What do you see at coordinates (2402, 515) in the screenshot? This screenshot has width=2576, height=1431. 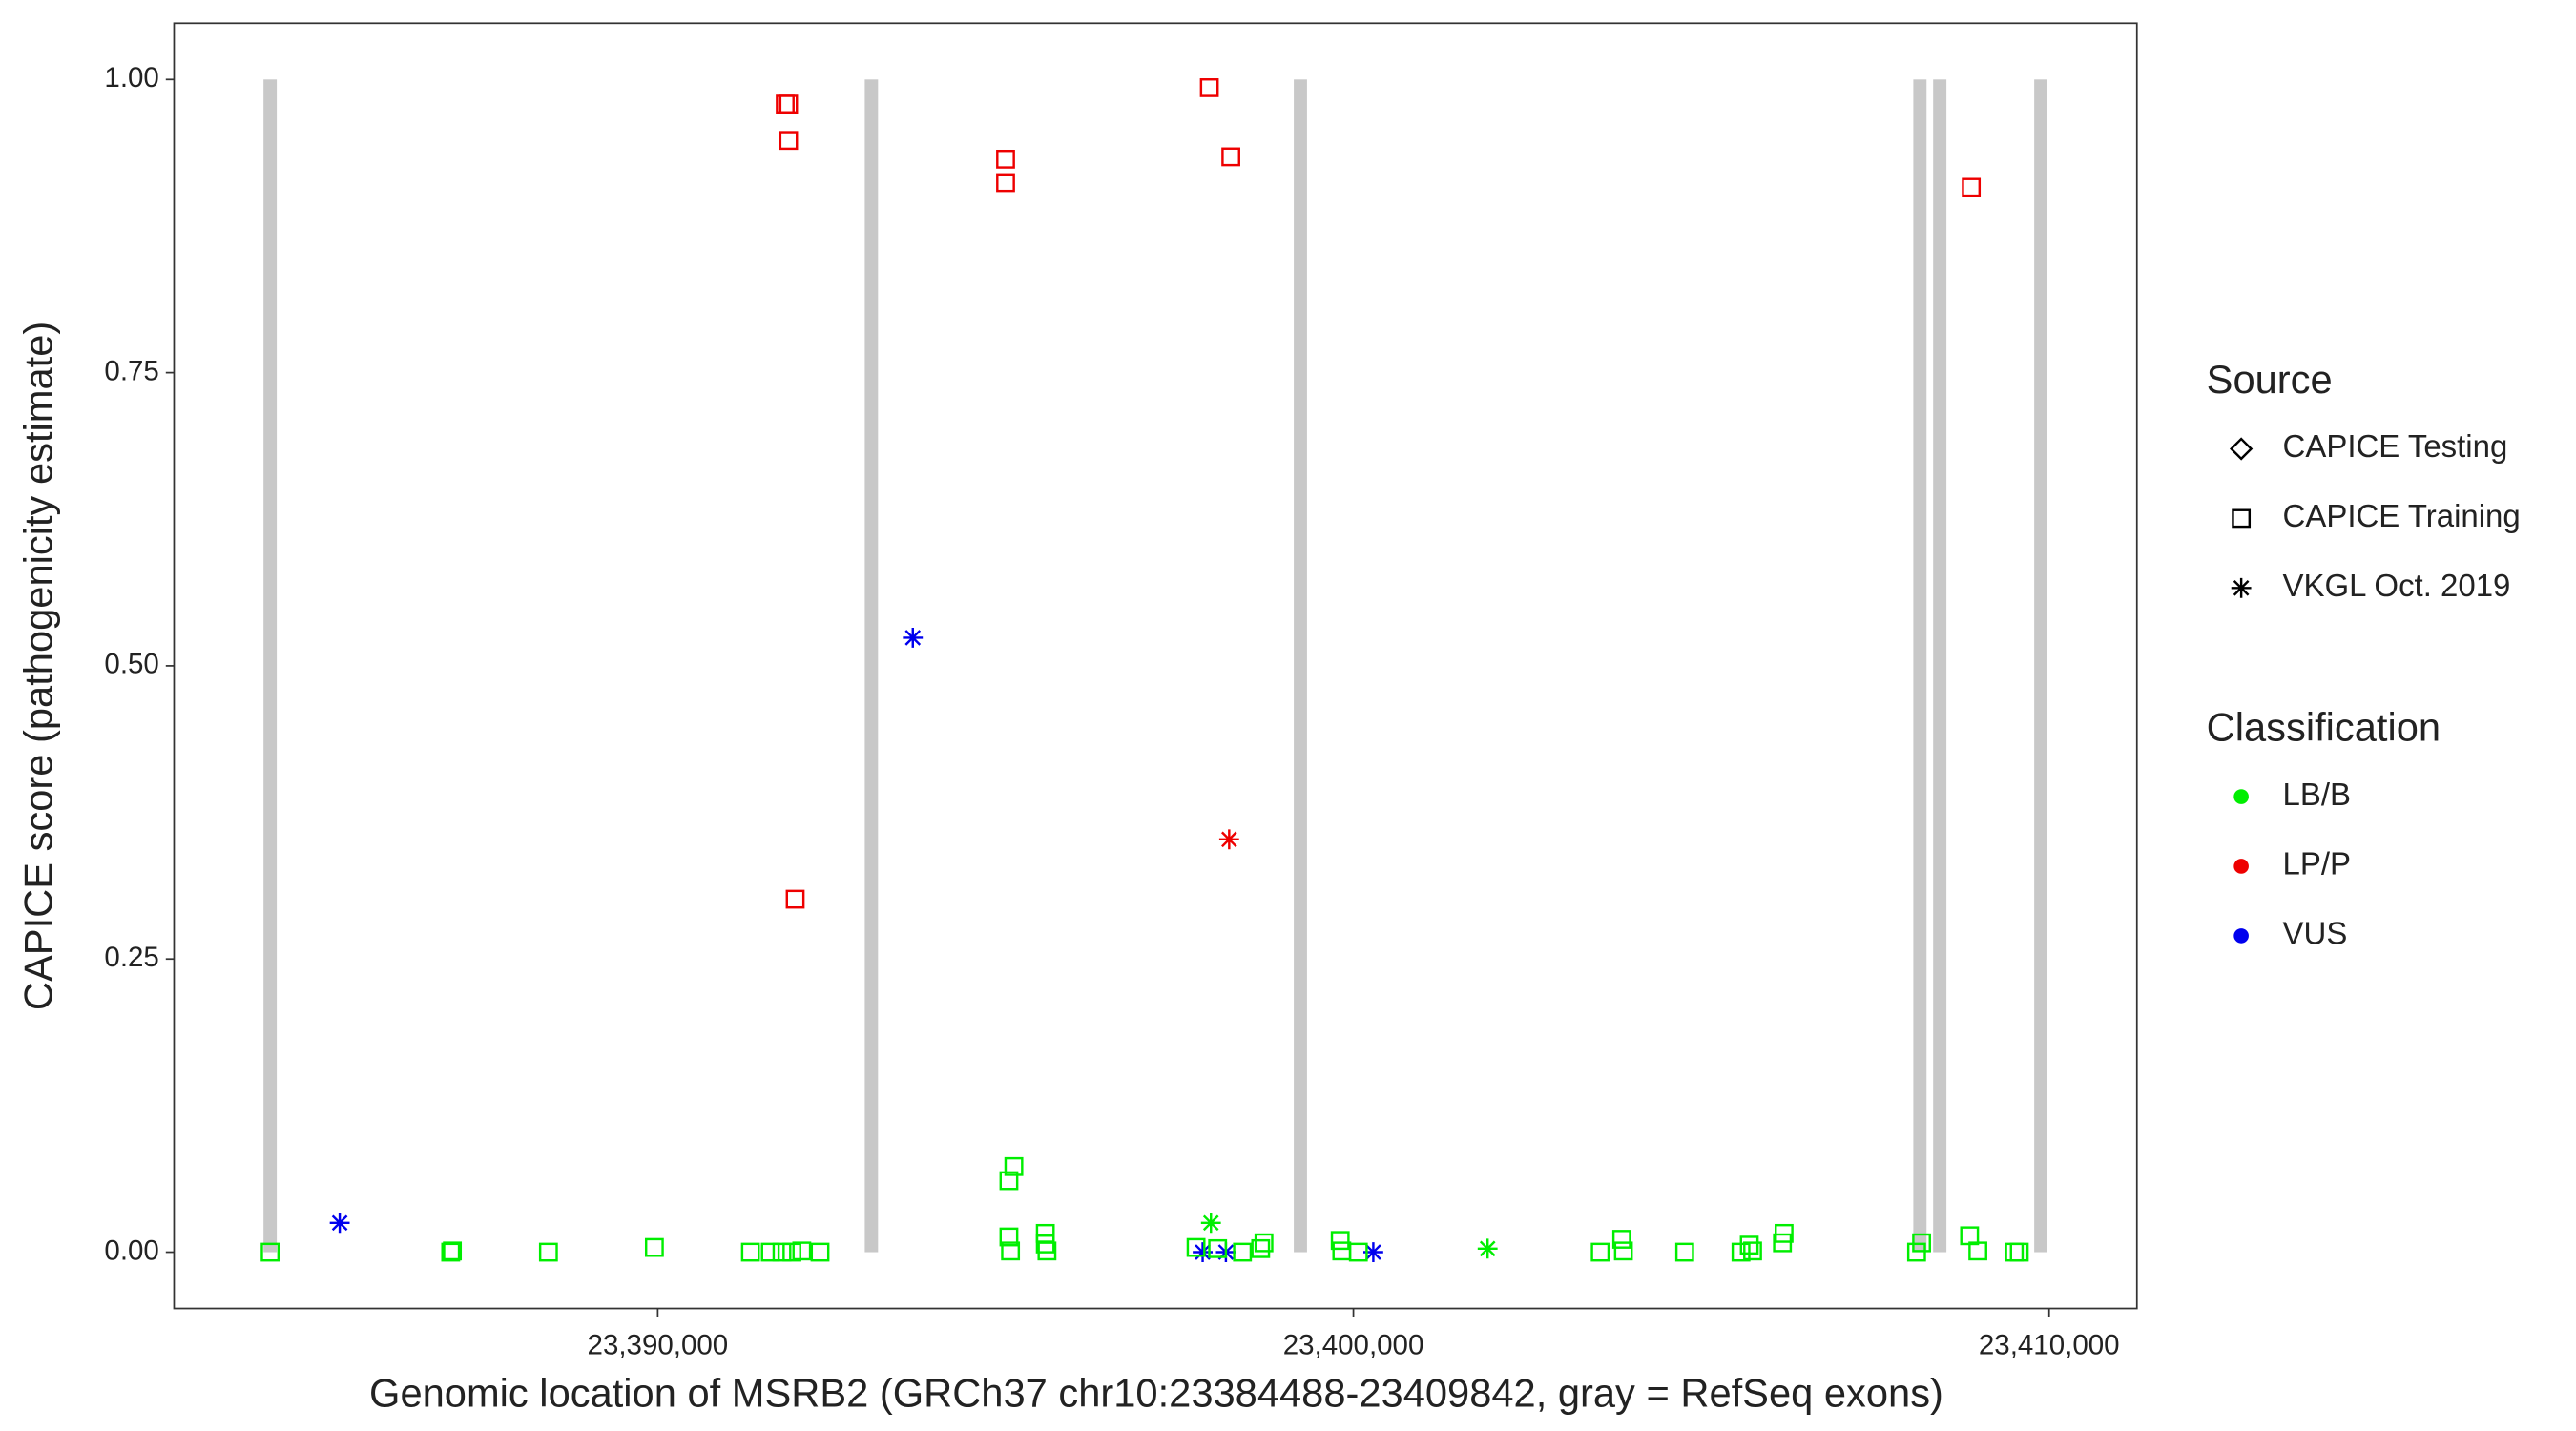 I see `legend-label: CAPICE Training` at bounding box center [2402, 515].